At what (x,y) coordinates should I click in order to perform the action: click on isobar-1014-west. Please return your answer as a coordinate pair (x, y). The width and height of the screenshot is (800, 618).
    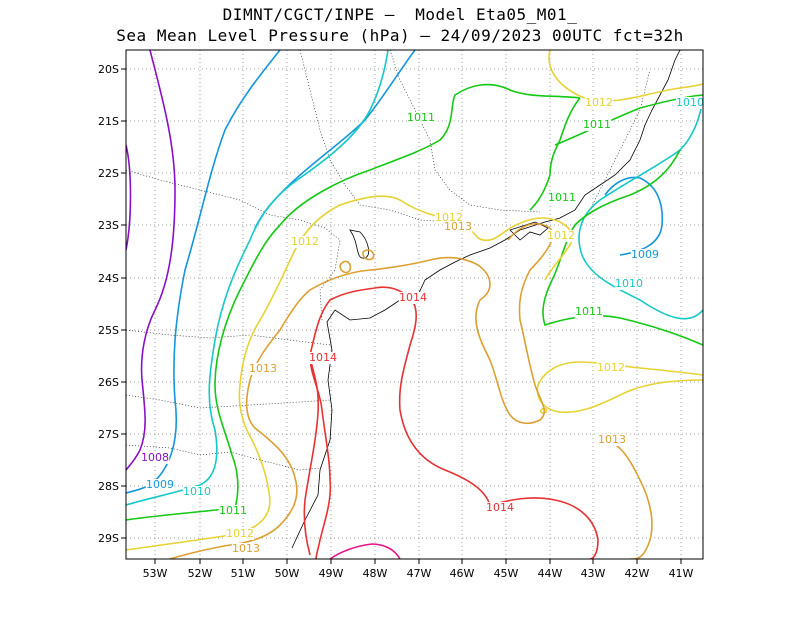
    Looking at the image, I should click on (311, 455).